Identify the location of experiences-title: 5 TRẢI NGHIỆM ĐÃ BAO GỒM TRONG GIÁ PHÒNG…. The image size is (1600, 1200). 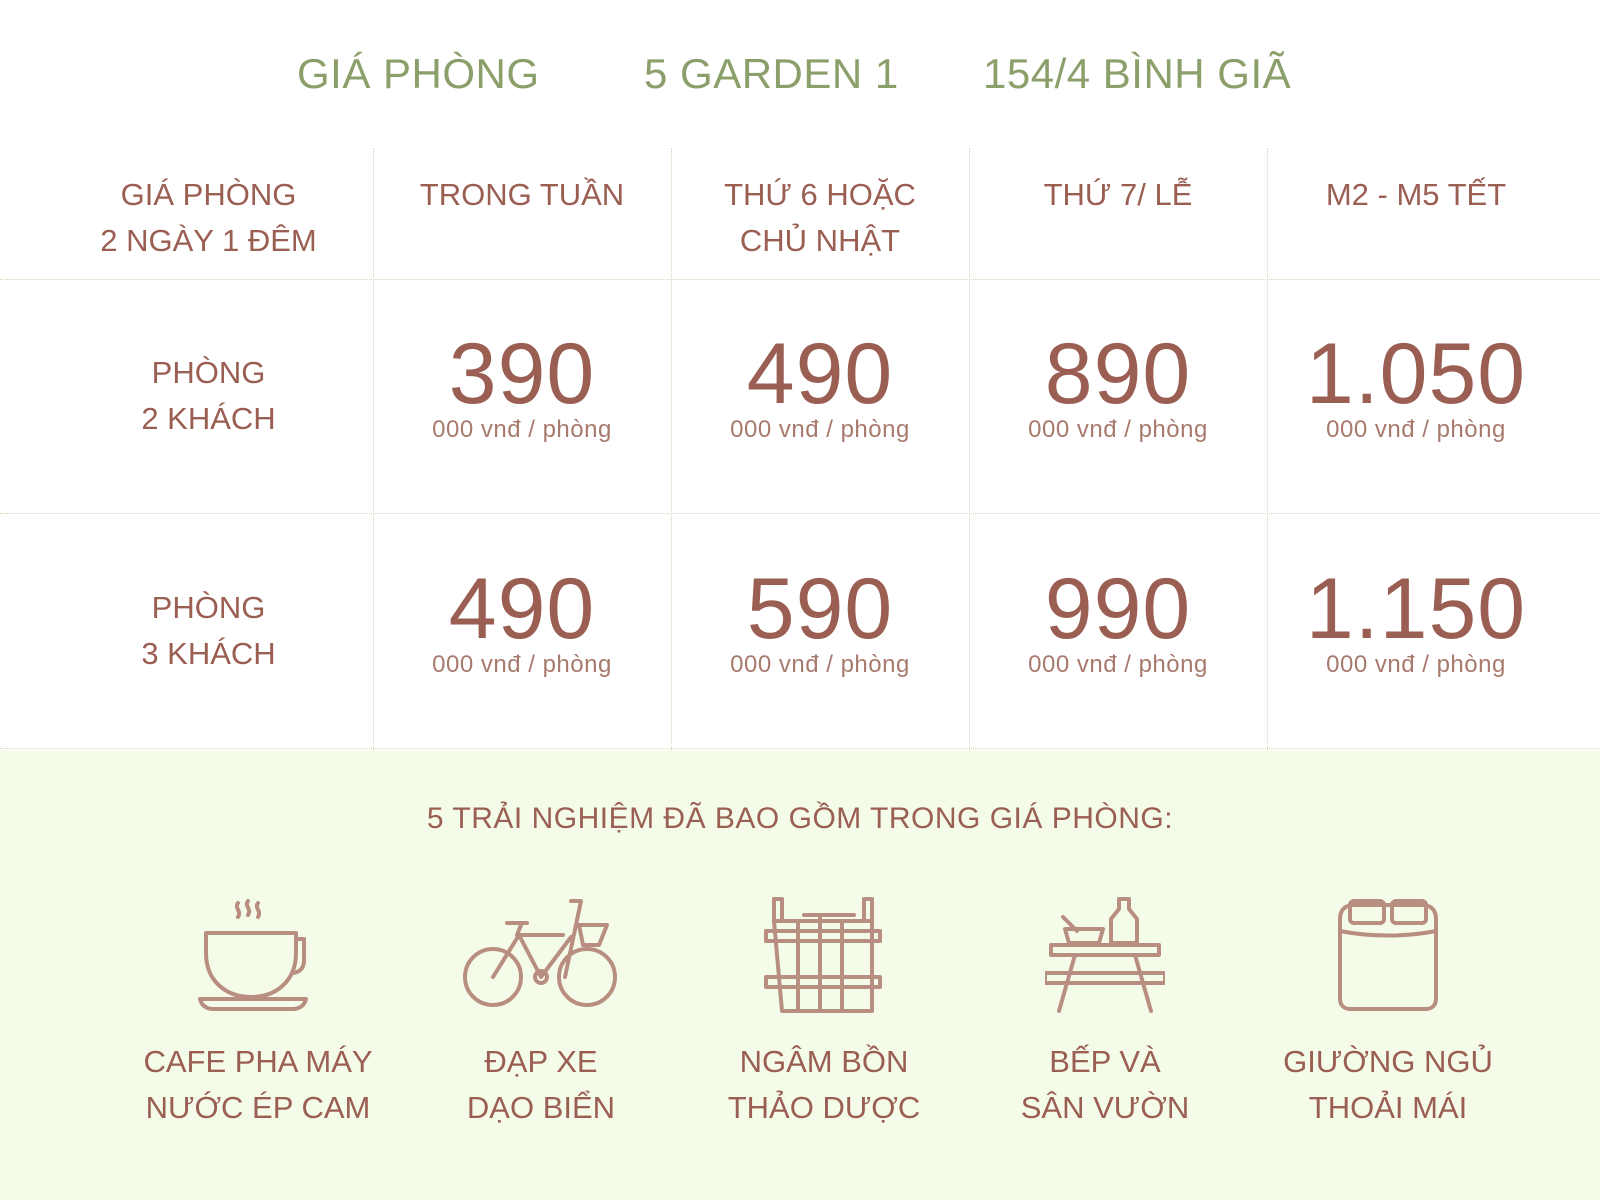
(800, 818).